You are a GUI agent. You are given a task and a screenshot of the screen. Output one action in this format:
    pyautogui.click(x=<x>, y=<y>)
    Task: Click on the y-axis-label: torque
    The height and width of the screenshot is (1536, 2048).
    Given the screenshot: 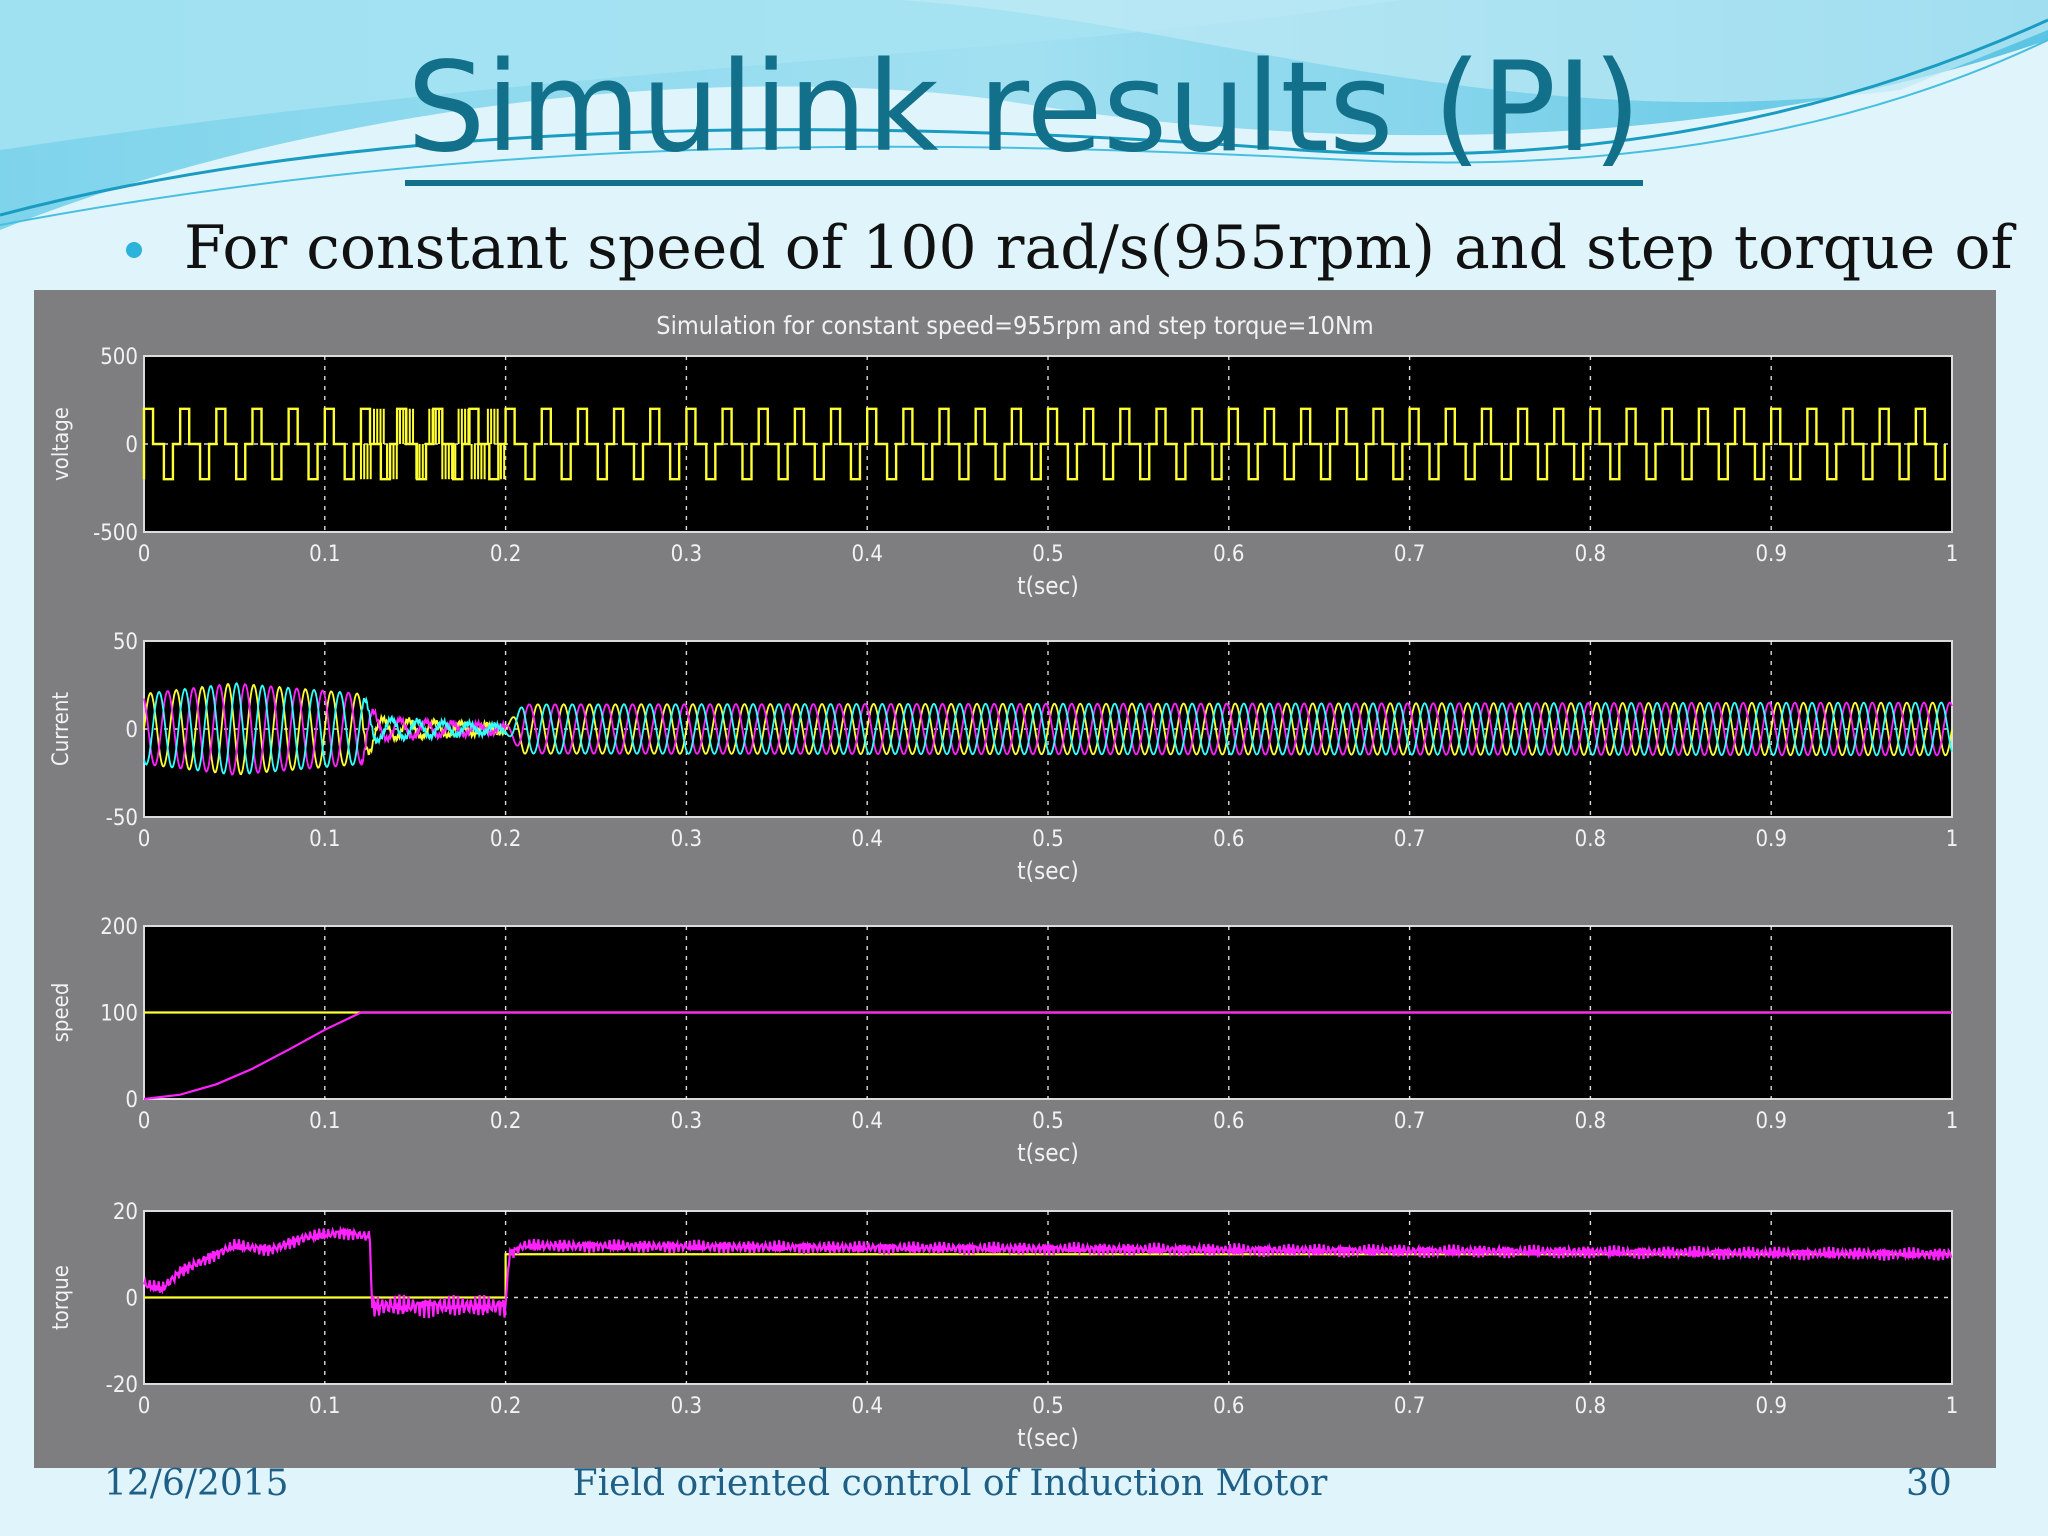 What is the action you would take?
    pyautogui.click(x=61, y=1297)
    